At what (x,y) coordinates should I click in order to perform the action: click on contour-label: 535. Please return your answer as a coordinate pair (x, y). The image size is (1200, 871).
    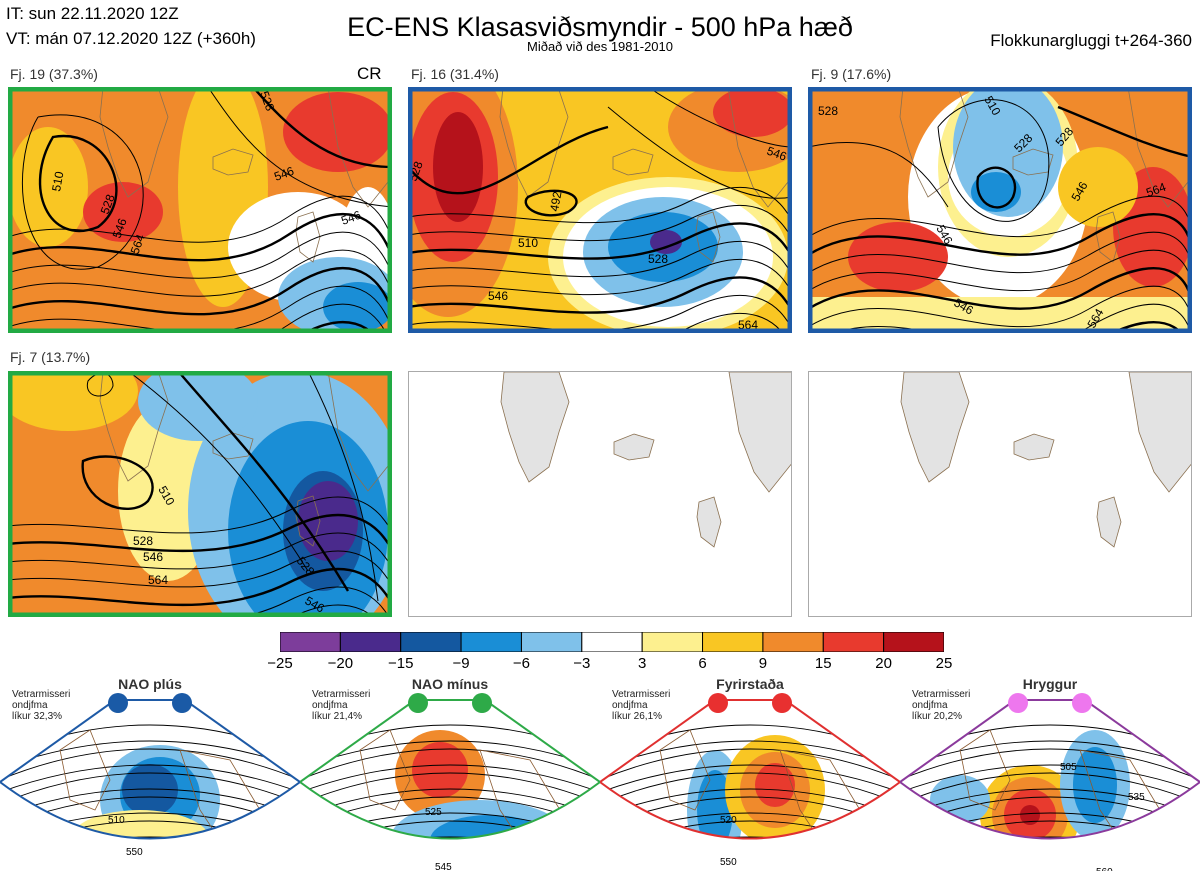
    Looking at the image, I should click on (1136, 797).